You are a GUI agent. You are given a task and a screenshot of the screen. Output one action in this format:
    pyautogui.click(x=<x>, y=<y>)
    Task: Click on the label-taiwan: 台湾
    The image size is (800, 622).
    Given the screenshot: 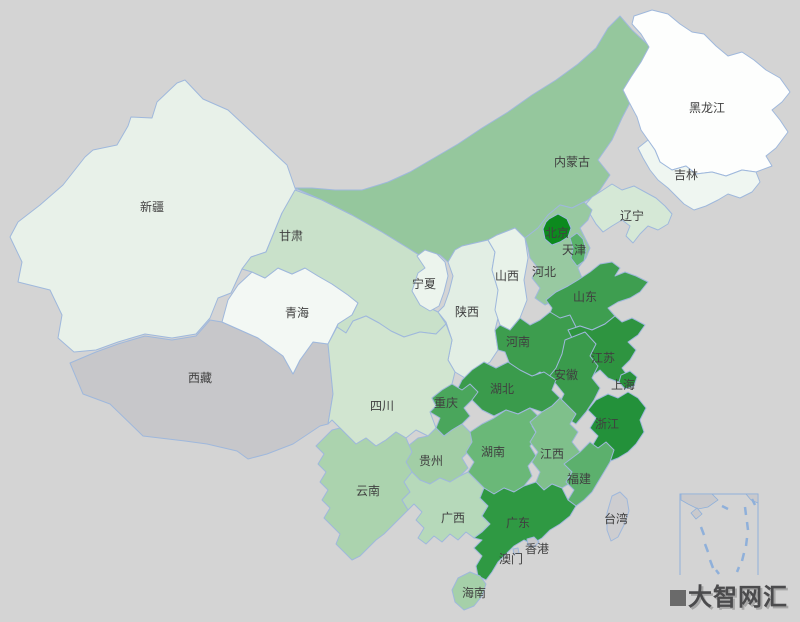 What is the action you would take?
    pyautogui.click(x=616, y=518)
    